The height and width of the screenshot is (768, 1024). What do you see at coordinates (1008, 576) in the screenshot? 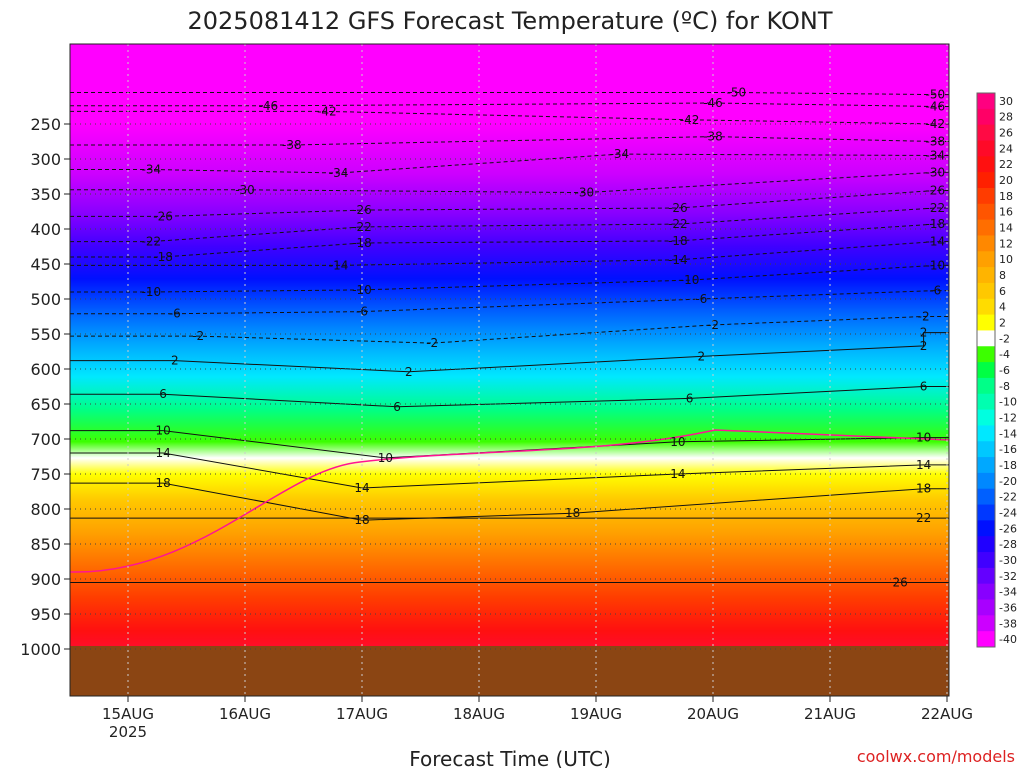
I see `colorbar-label: -32` at bounding box center [1008, 576].